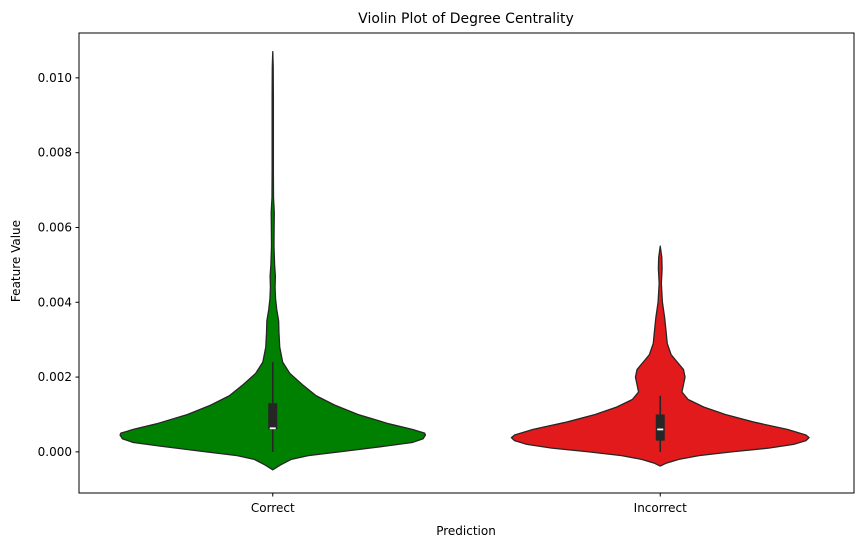 This screenshot has width=863, height=547. Describe the element at coordinates (55, 78) in the screenshot. I see `y-tick-label: 0.010` at that location.